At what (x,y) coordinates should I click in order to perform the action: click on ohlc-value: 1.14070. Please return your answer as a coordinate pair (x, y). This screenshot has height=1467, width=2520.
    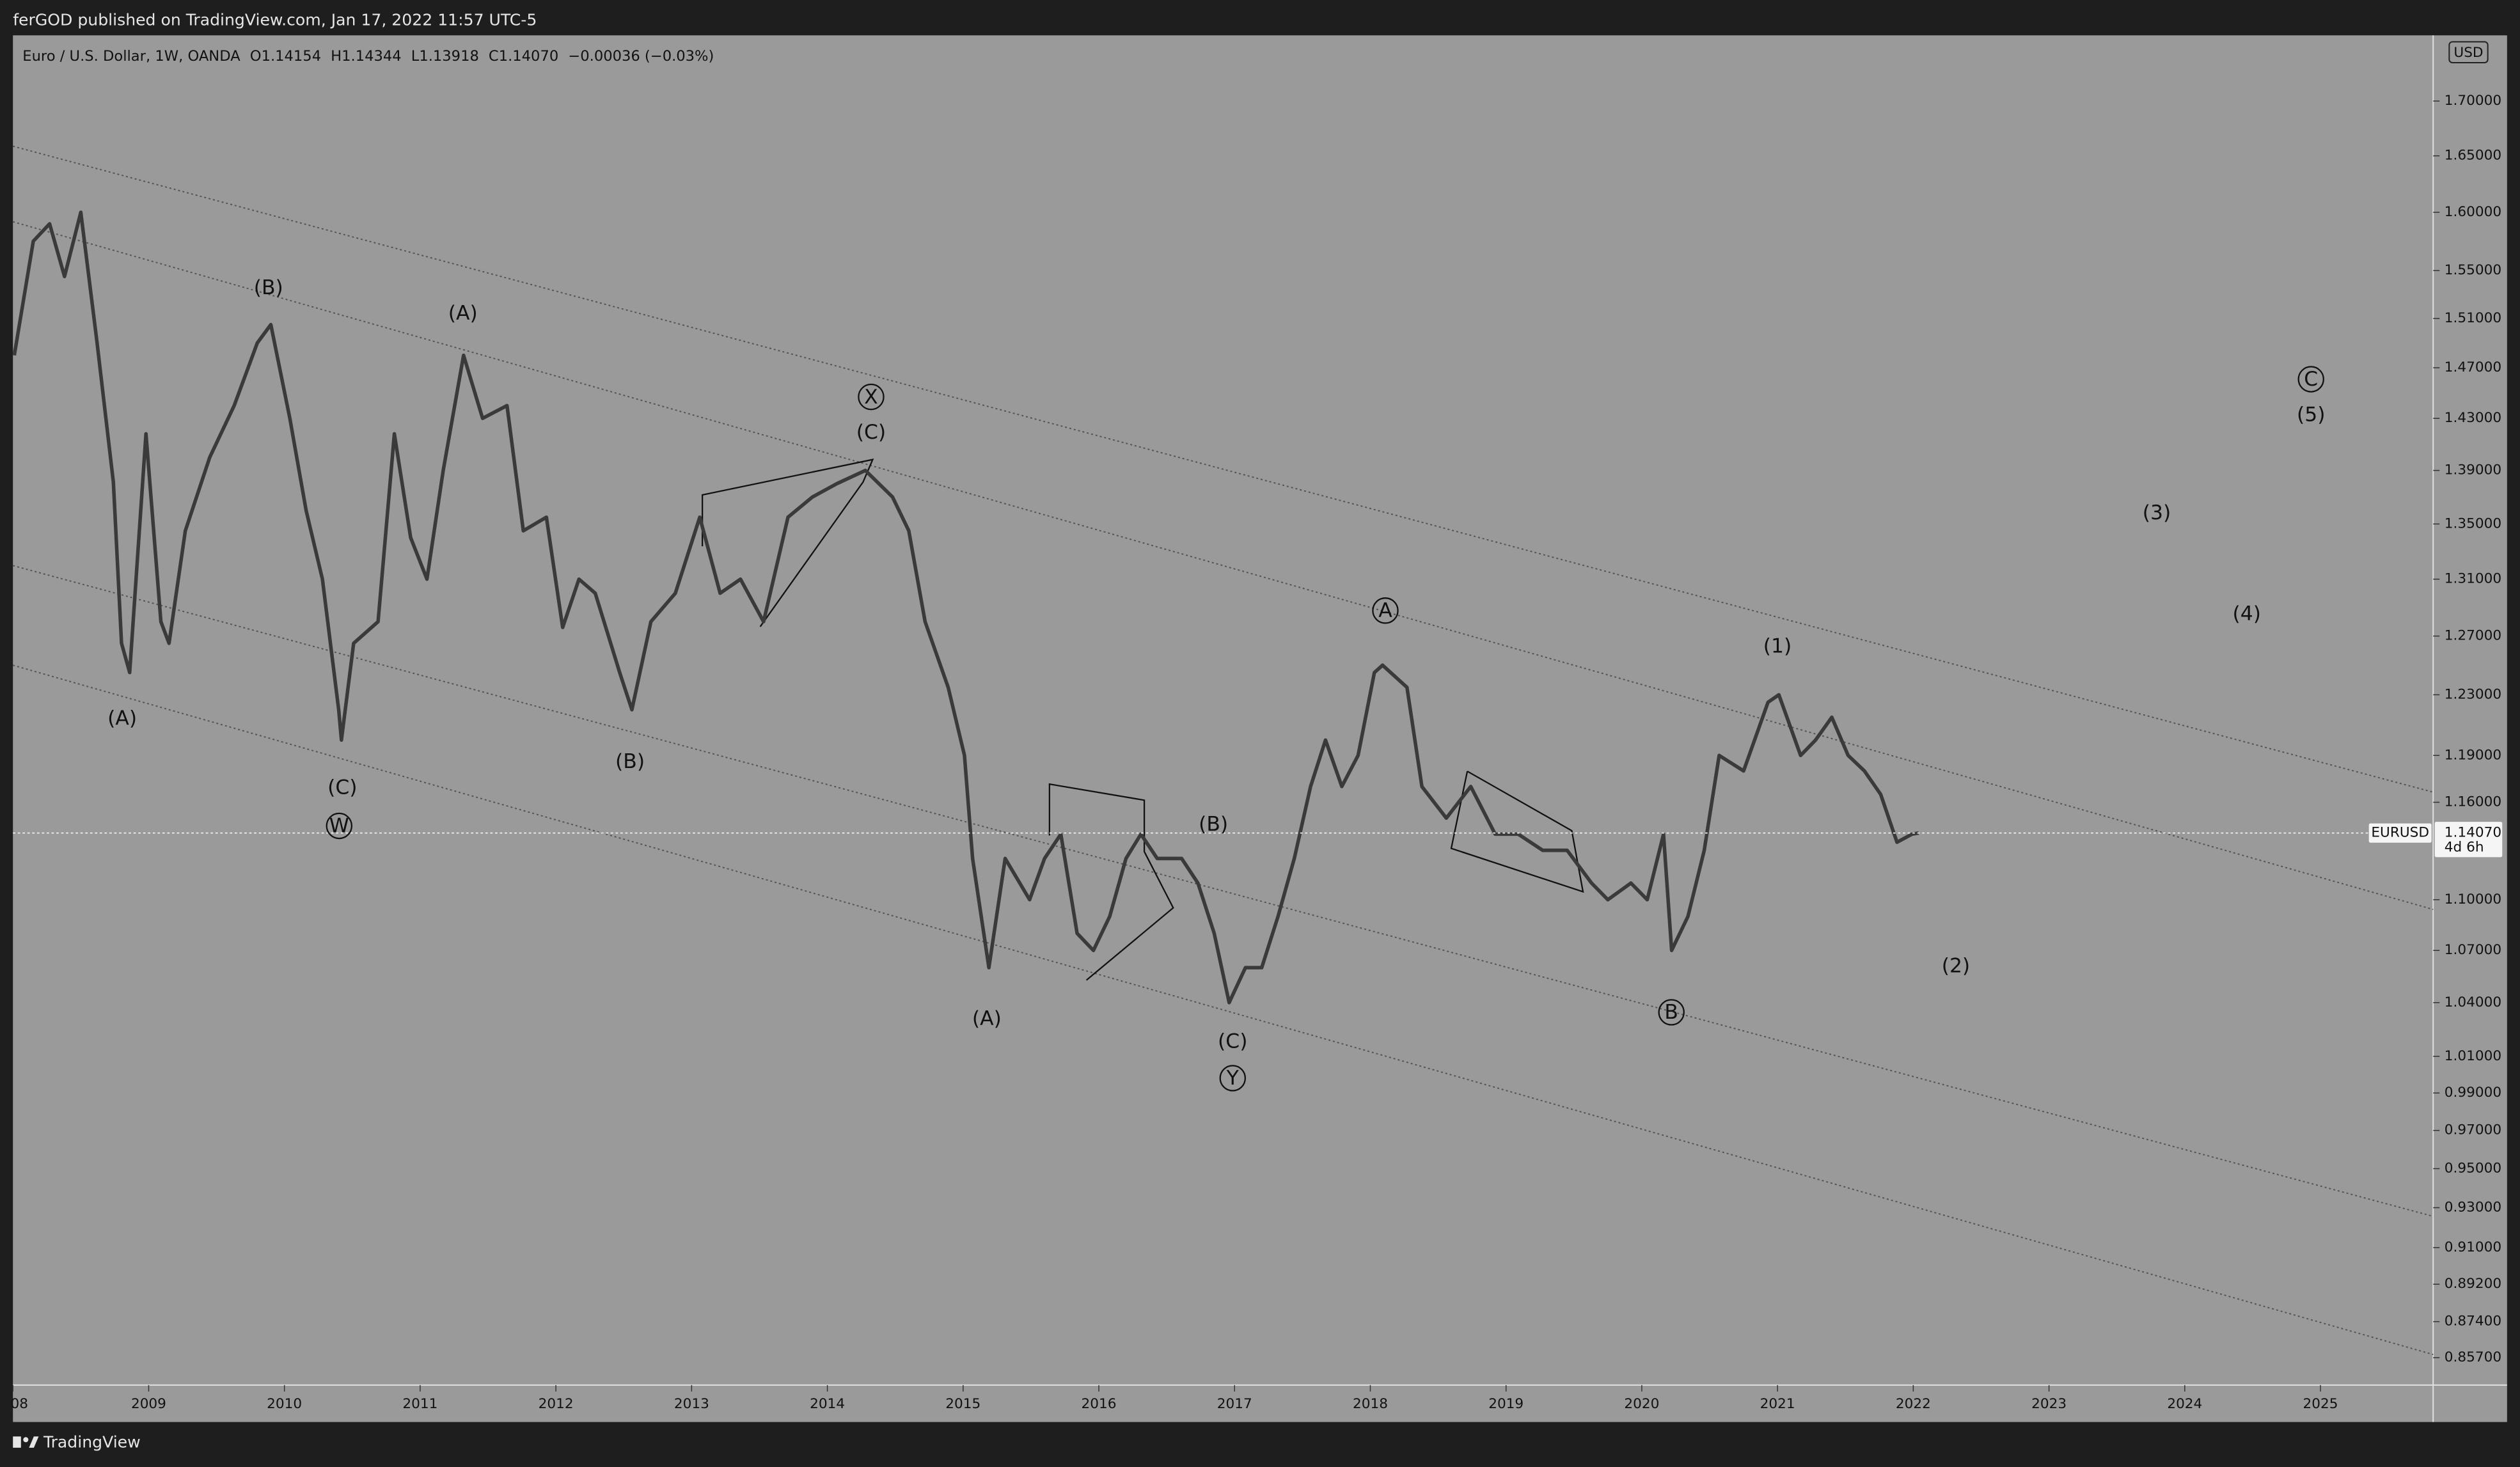
    Looking at the image, I should click on (528, 56).